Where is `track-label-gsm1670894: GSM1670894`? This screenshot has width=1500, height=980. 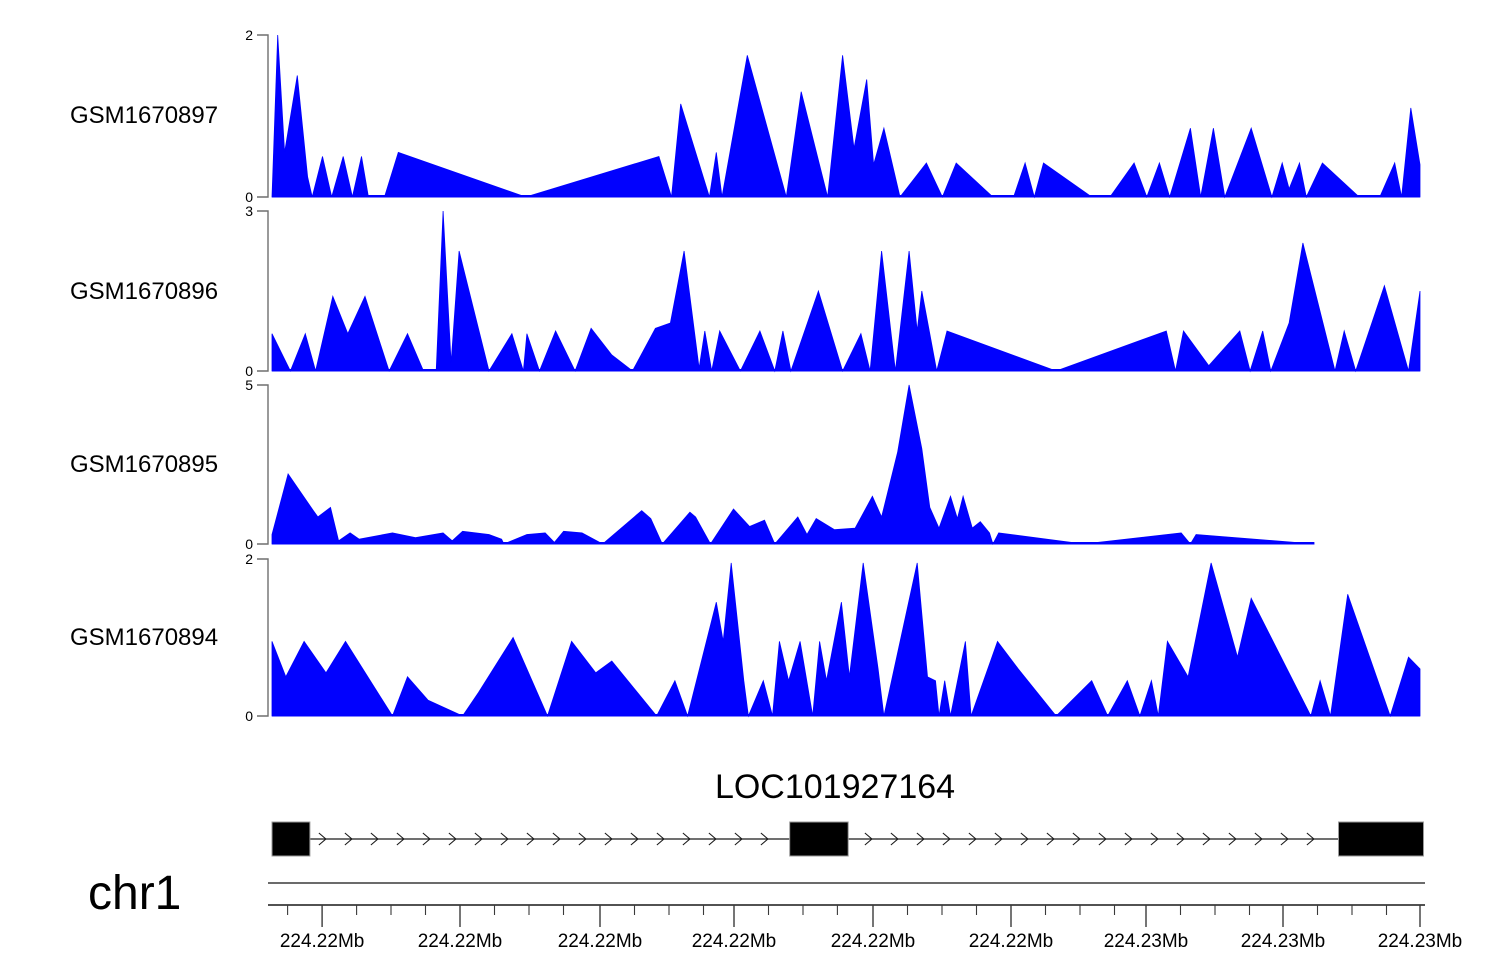 track-label-gsm1670894: GSM1670894 is located at coordinates (144, 637).